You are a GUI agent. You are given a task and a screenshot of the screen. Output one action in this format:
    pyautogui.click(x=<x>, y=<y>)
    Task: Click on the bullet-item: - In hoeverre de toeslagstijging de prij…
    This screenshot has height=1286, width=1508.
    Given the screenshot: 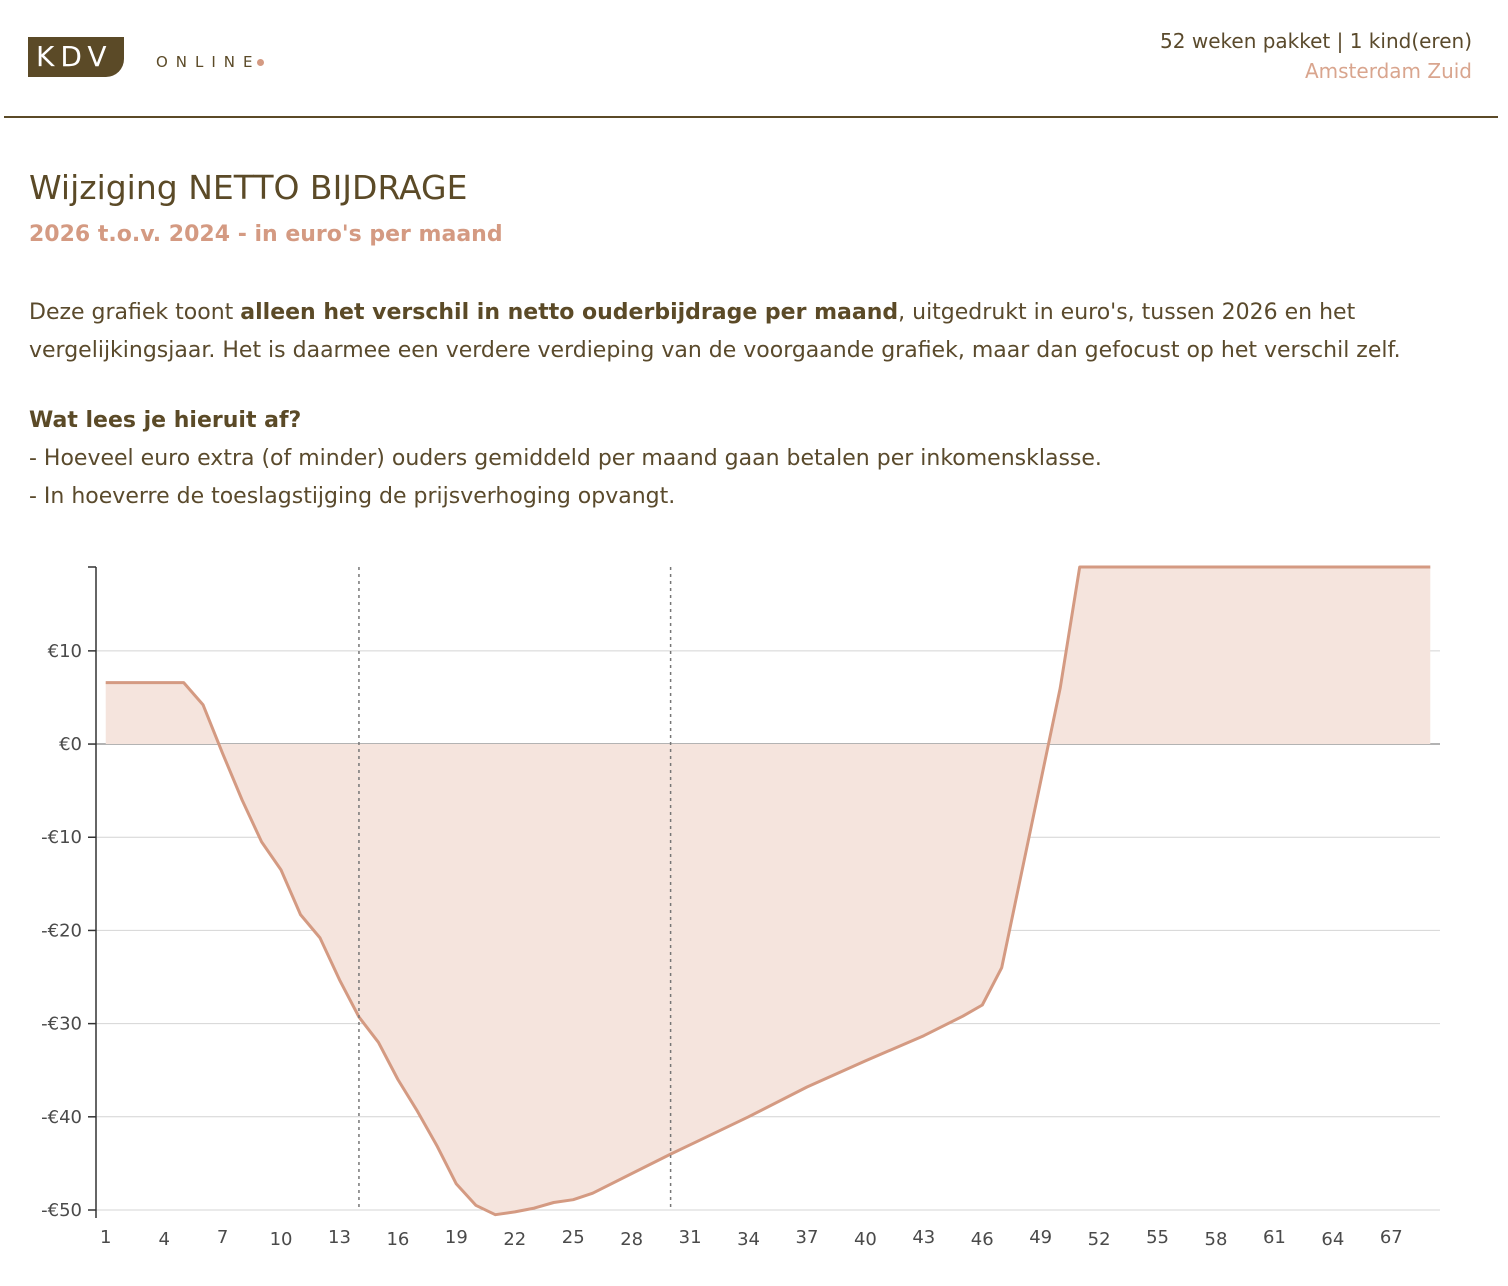 What is the action you would take?
    pyautogui.click(x=352, y=496)
    